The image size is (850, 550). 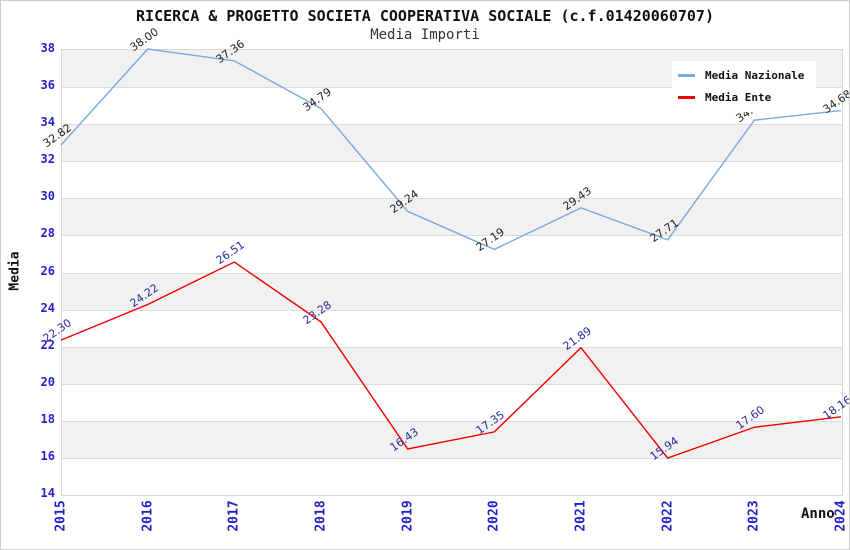 What do you see at coordinates (47, 344) in the screenshot?
I see `y-tick-label: 22` at bounding box center [47, 344].